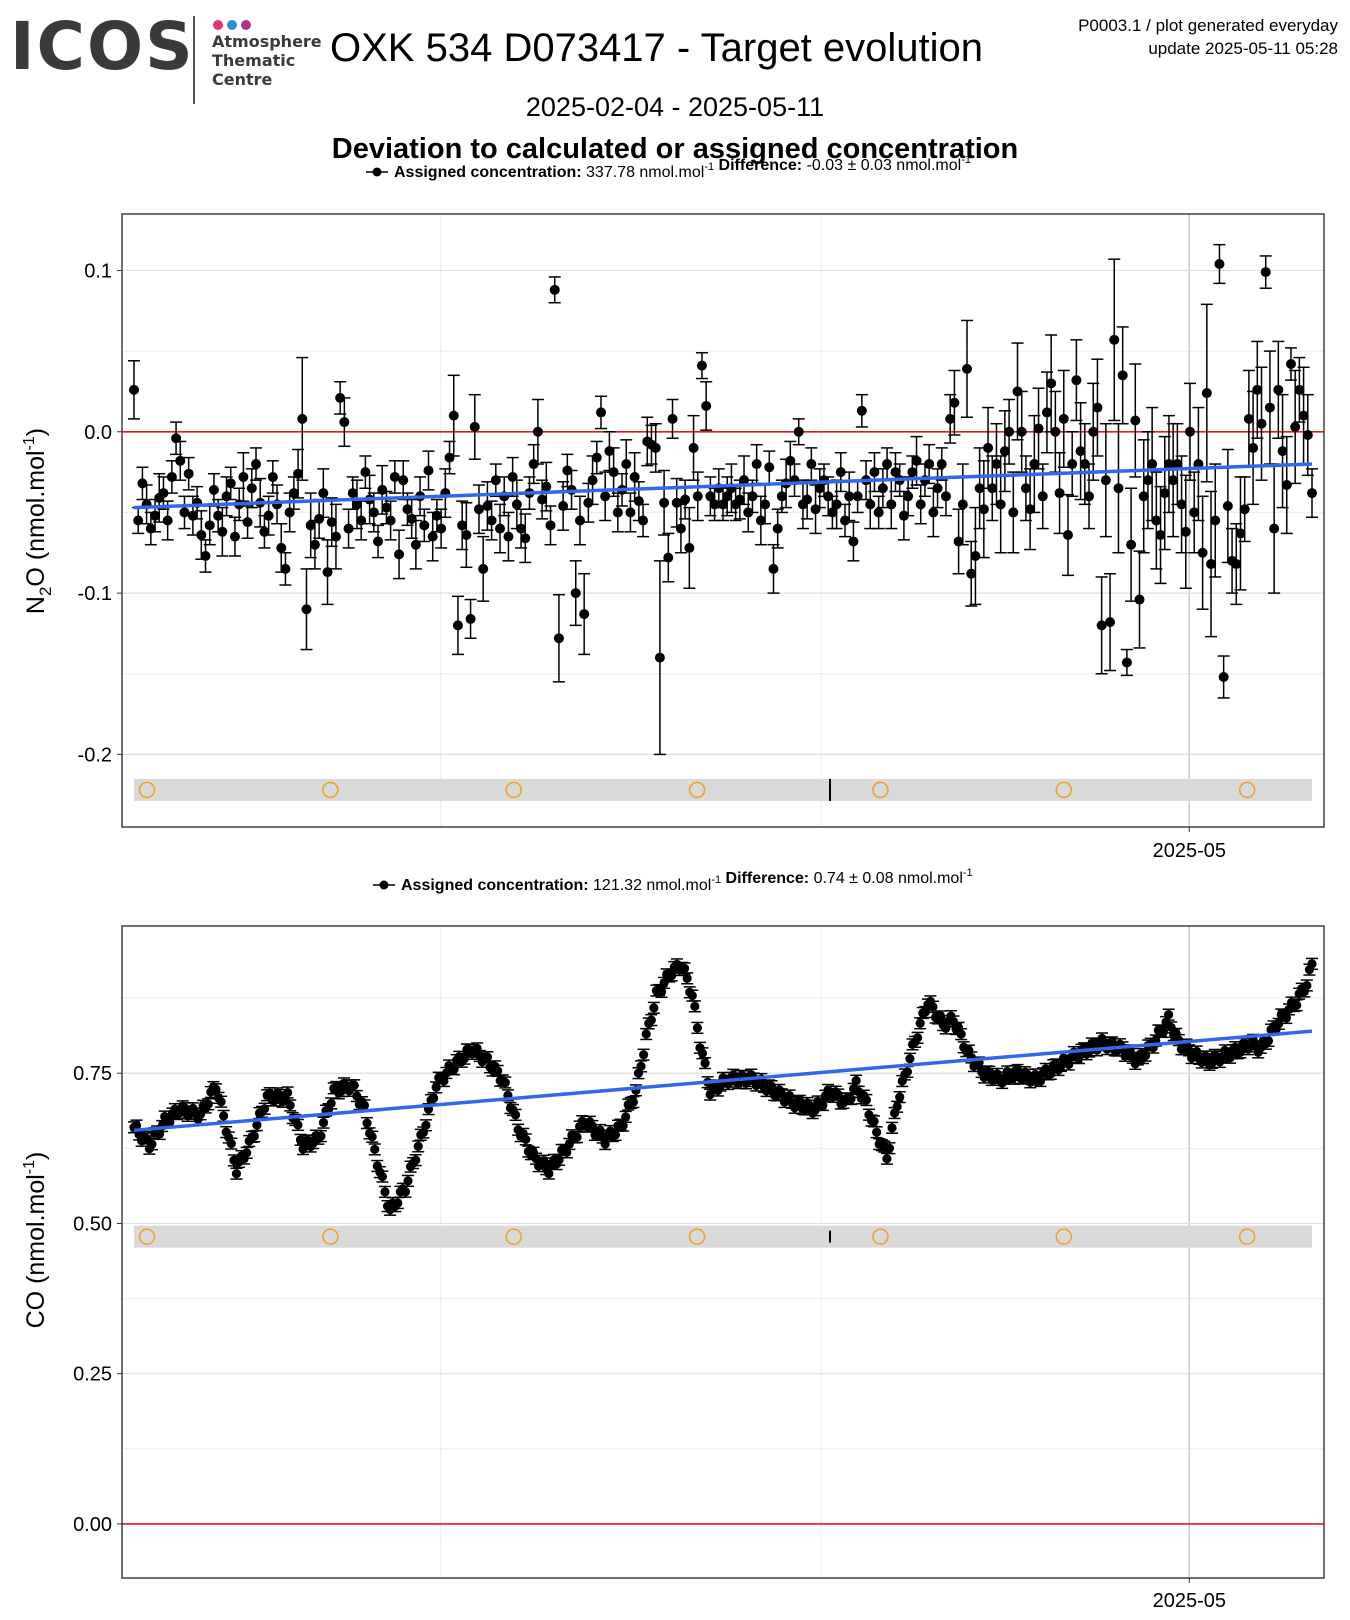  I want to click on update-timestamp: update 2025-05-11 05:28, so click(1243, 48).